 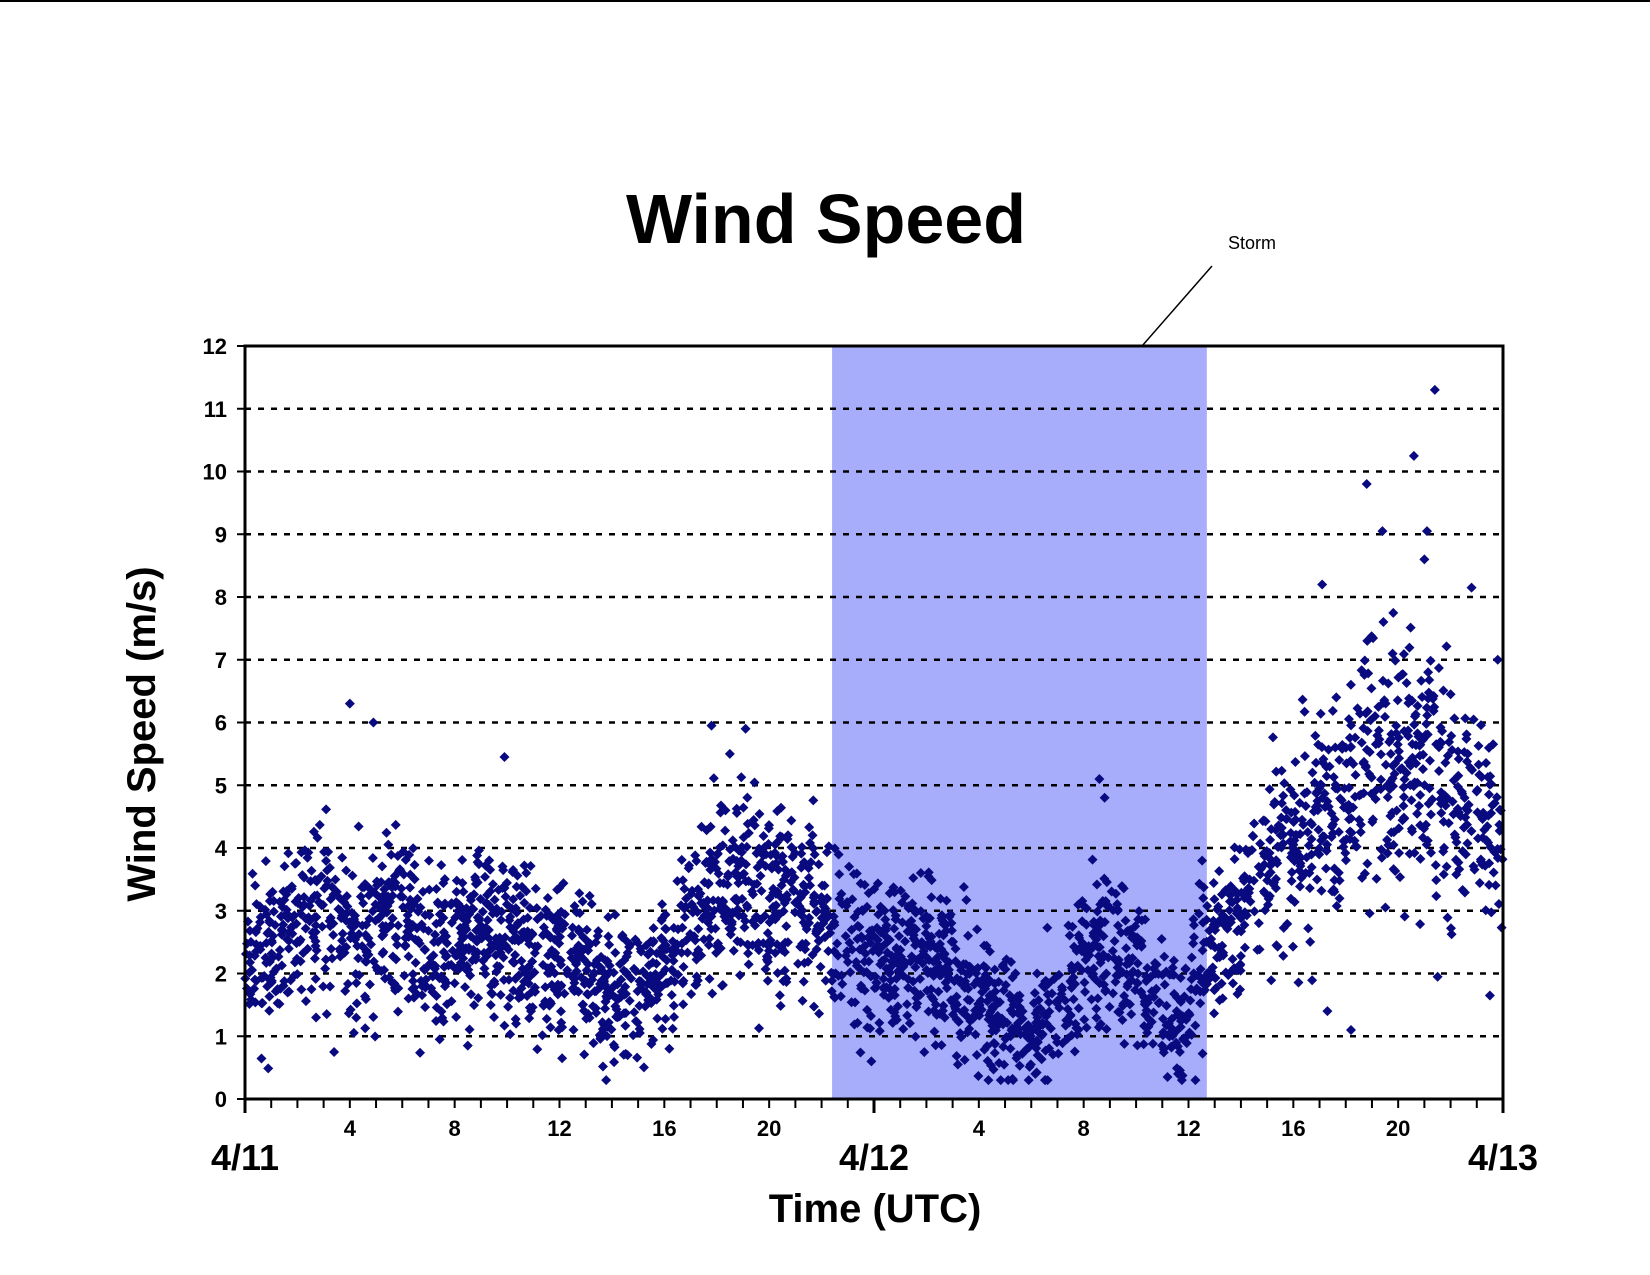 I want to click on x-hour-label: 12, so click(x=559, y=1128).